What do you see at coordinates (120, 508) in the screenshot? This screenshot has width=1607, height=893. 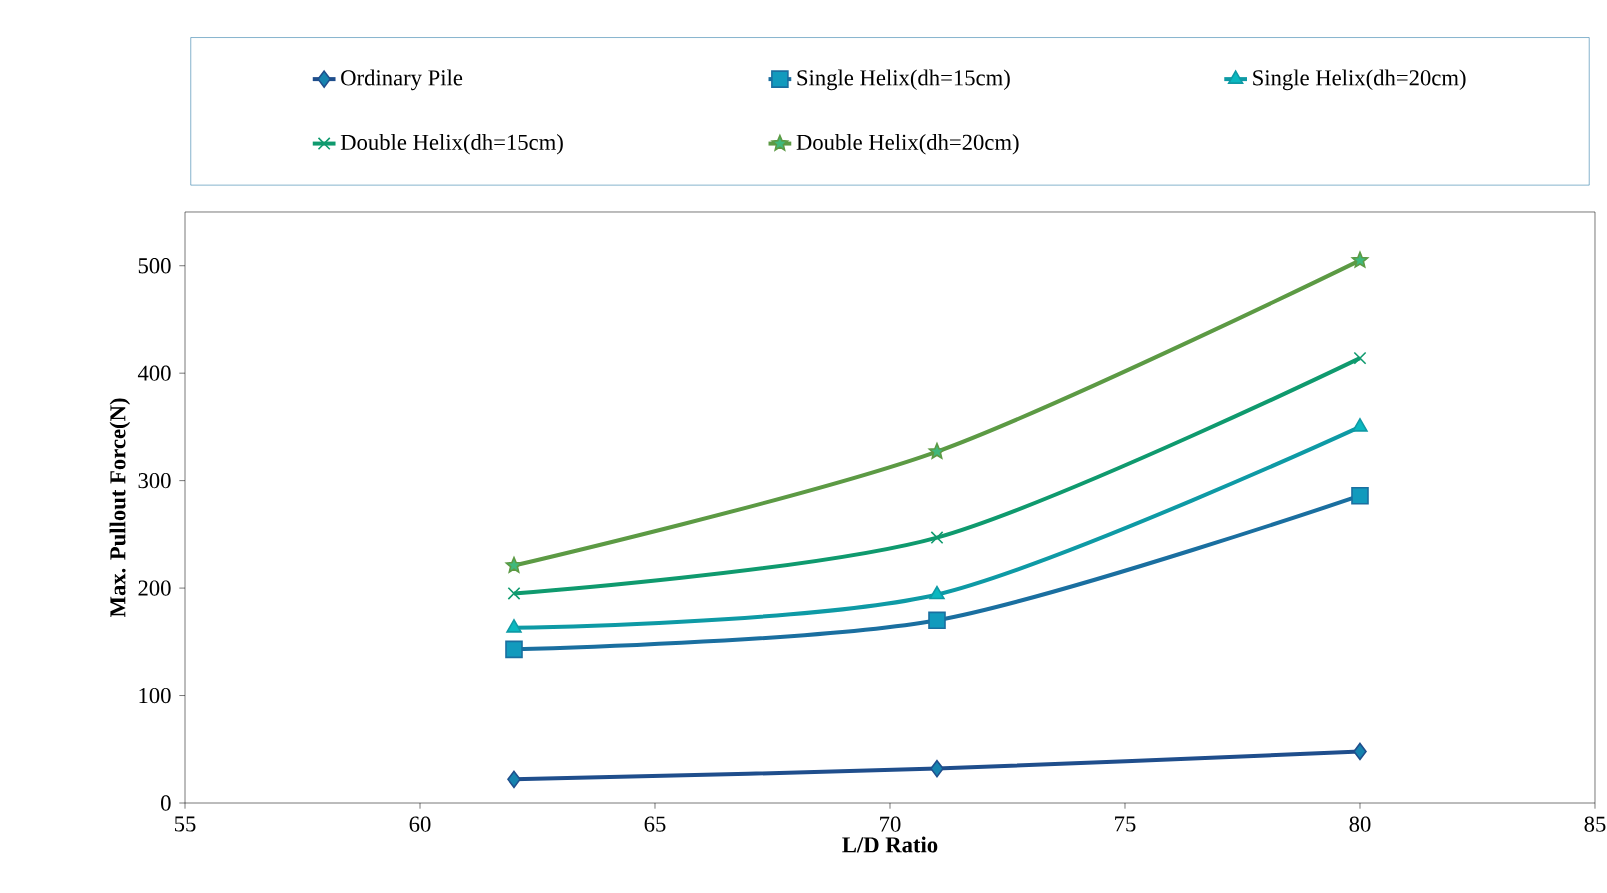 I see `y-axis-title: Max. Pullout Force(N)` at bounding box center [120, 508].